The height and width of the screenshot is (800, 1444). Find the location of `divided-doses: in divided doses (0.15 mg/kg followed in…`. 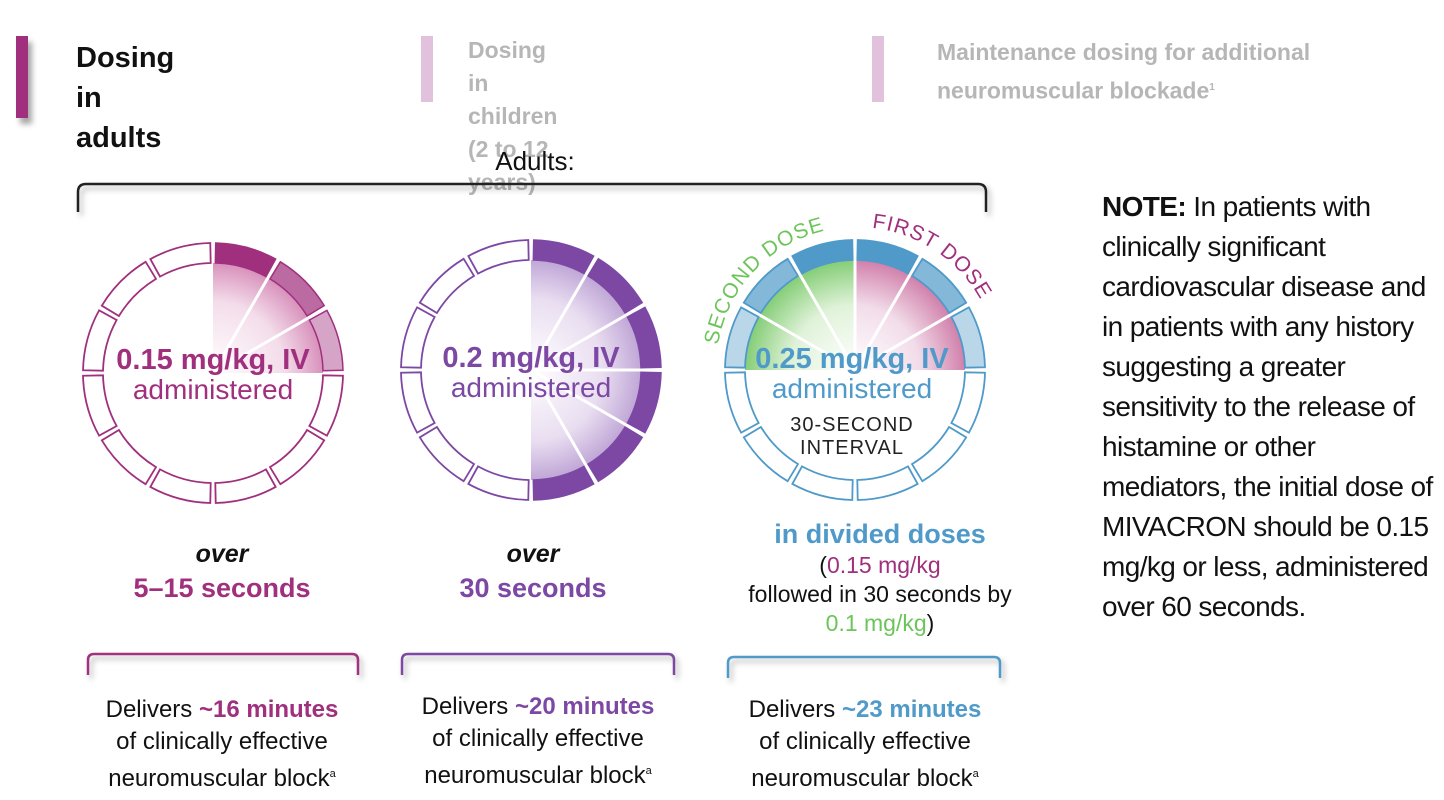

divided-doses: in divided doses (0.15 mg/kg followed in… is located at coordinates (880, 577).